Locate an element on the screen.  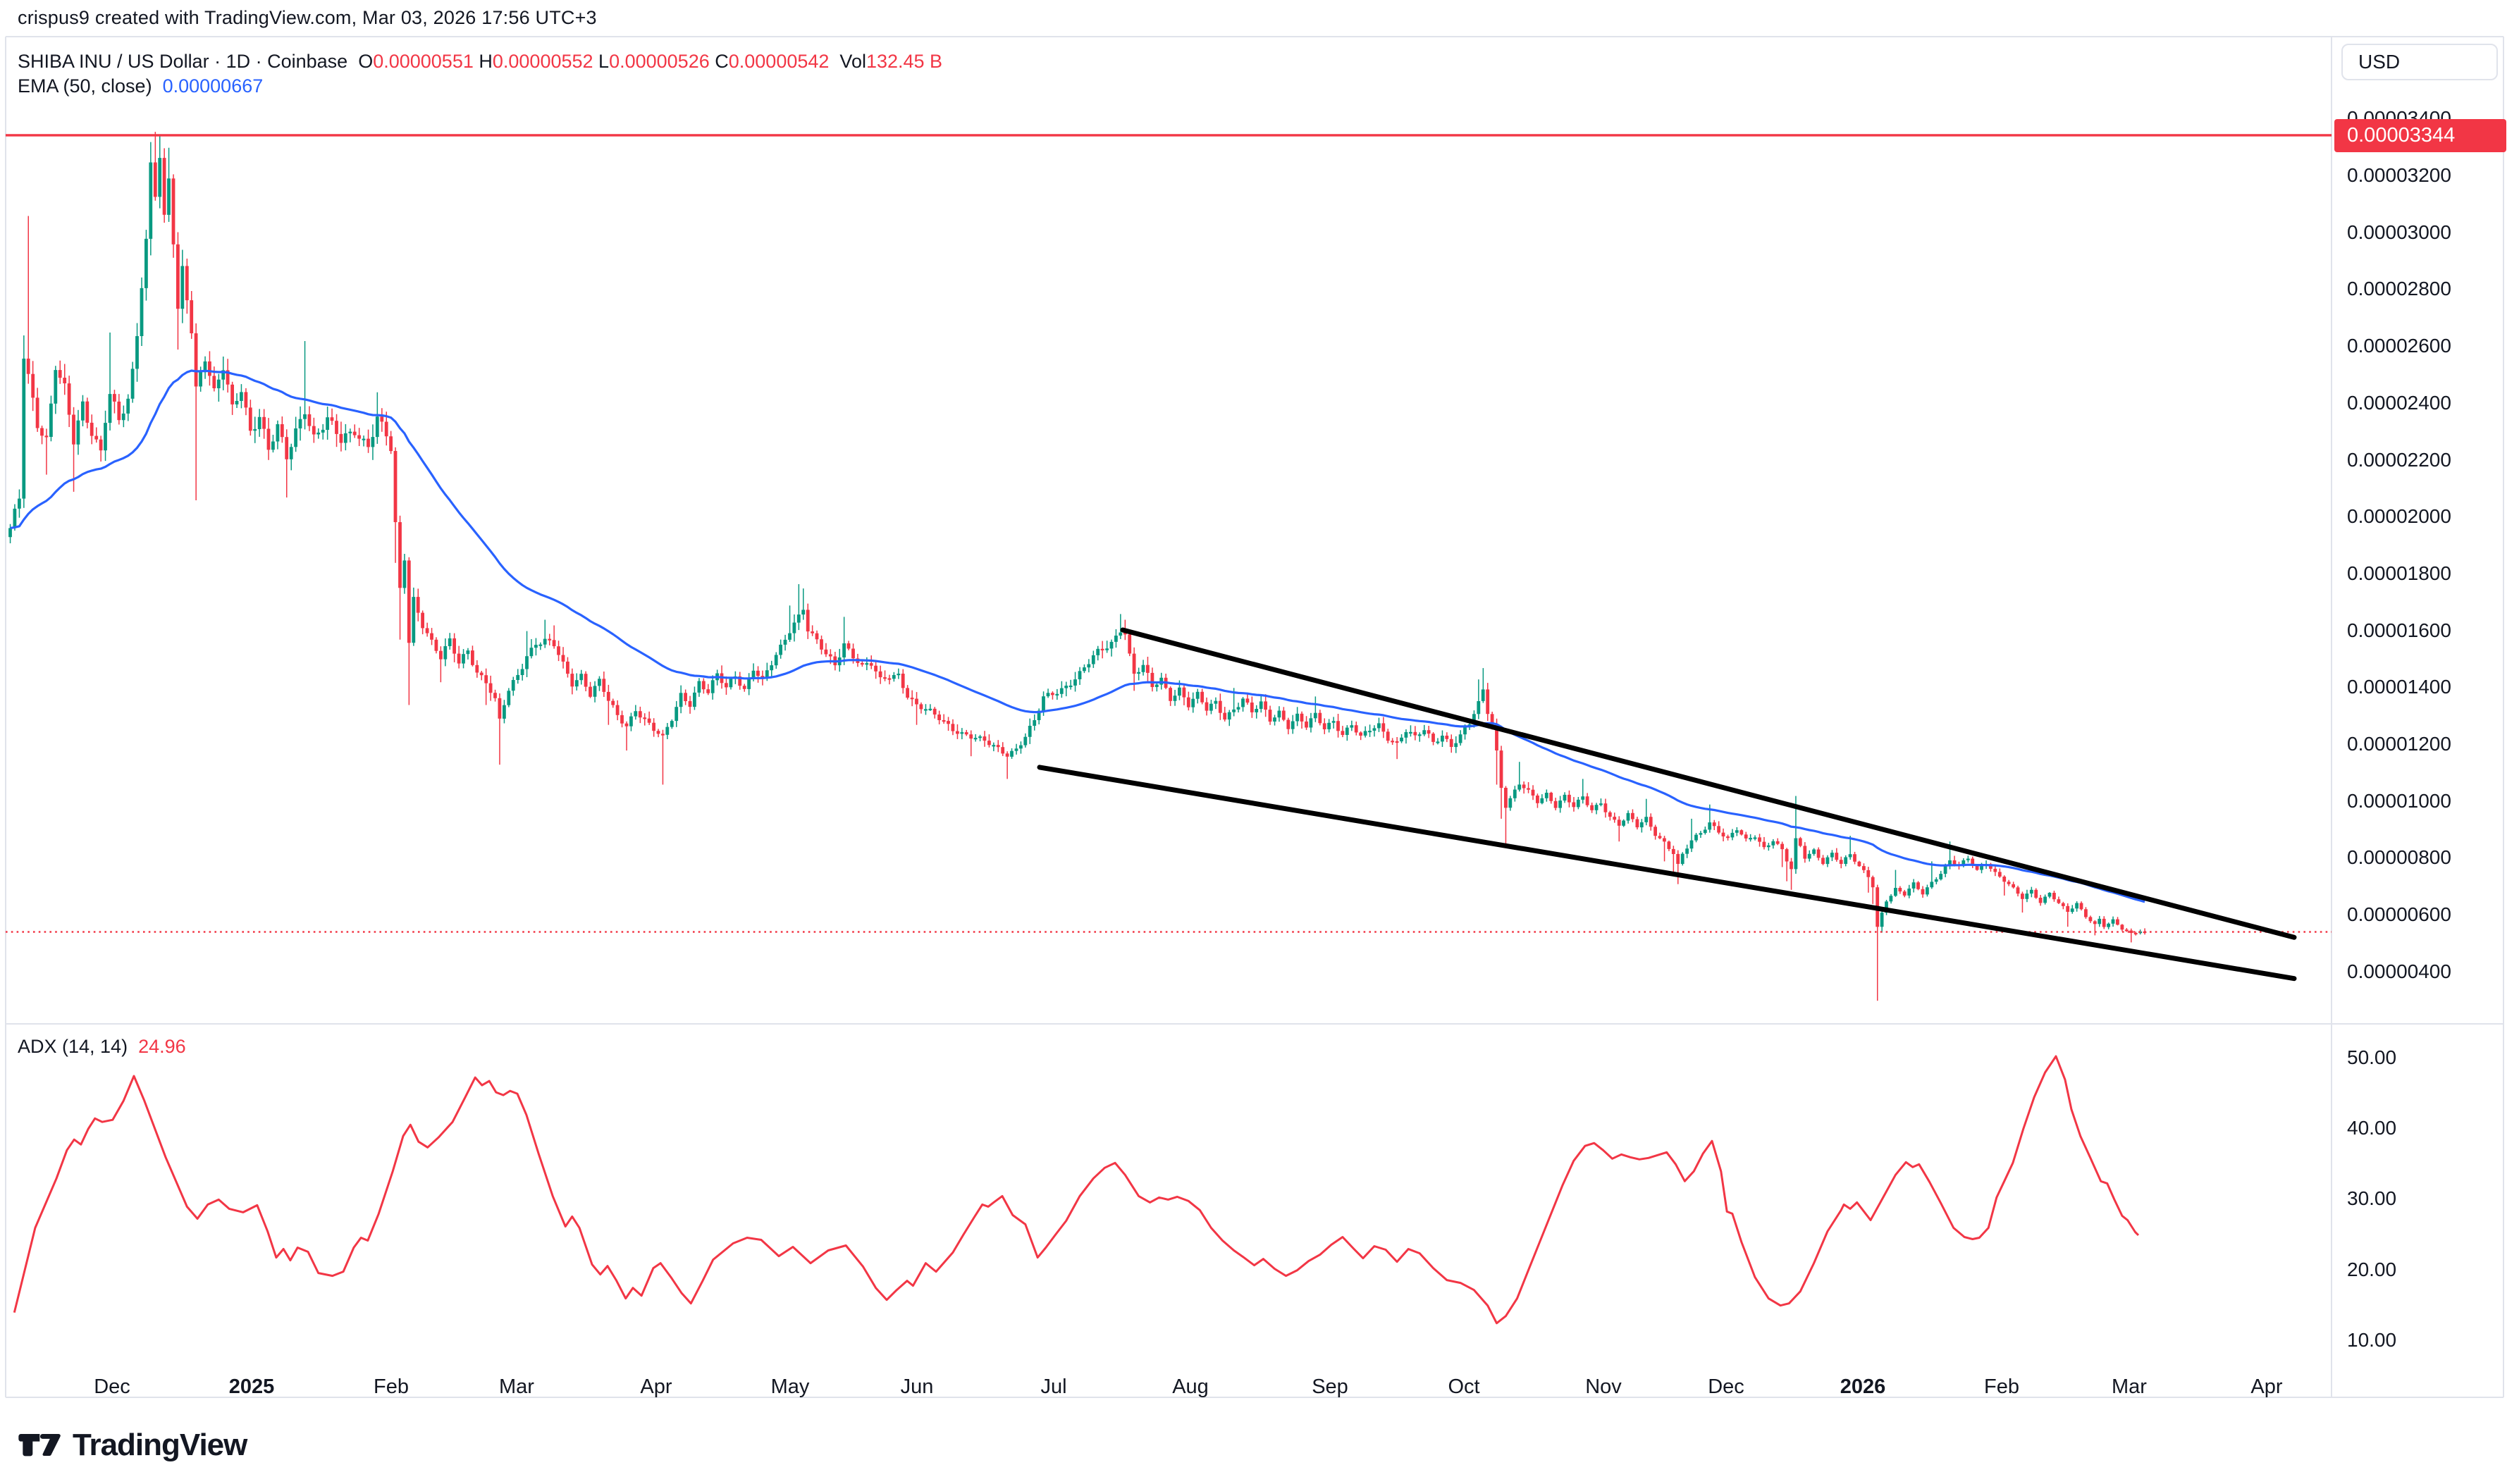
price-line-label: 0.00003344 is located at coordinates (2420, 135).